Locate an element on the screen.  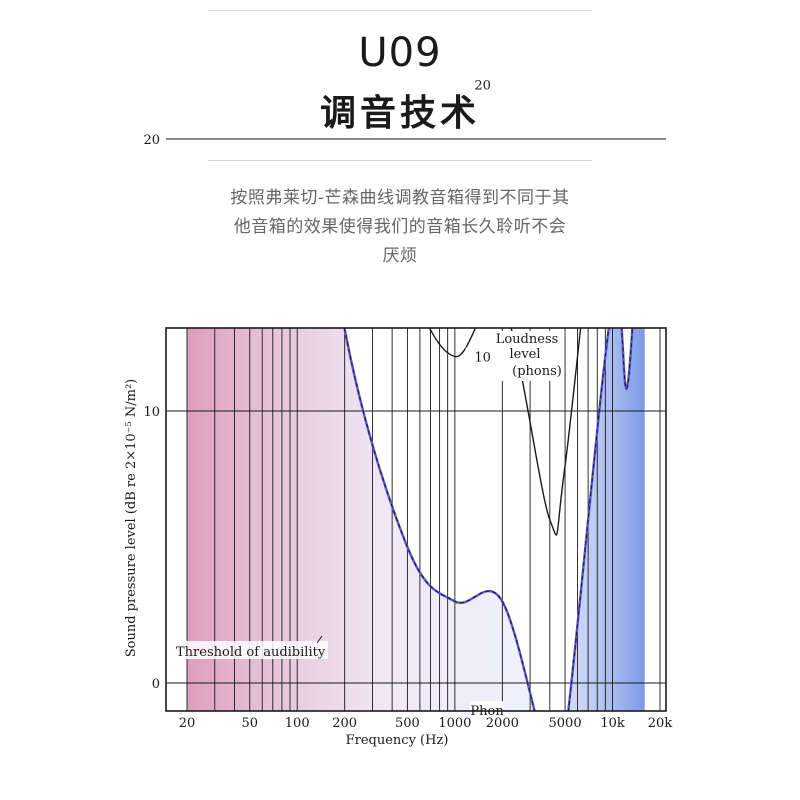
curve-label: 10 is located at coordinates (482, 358).